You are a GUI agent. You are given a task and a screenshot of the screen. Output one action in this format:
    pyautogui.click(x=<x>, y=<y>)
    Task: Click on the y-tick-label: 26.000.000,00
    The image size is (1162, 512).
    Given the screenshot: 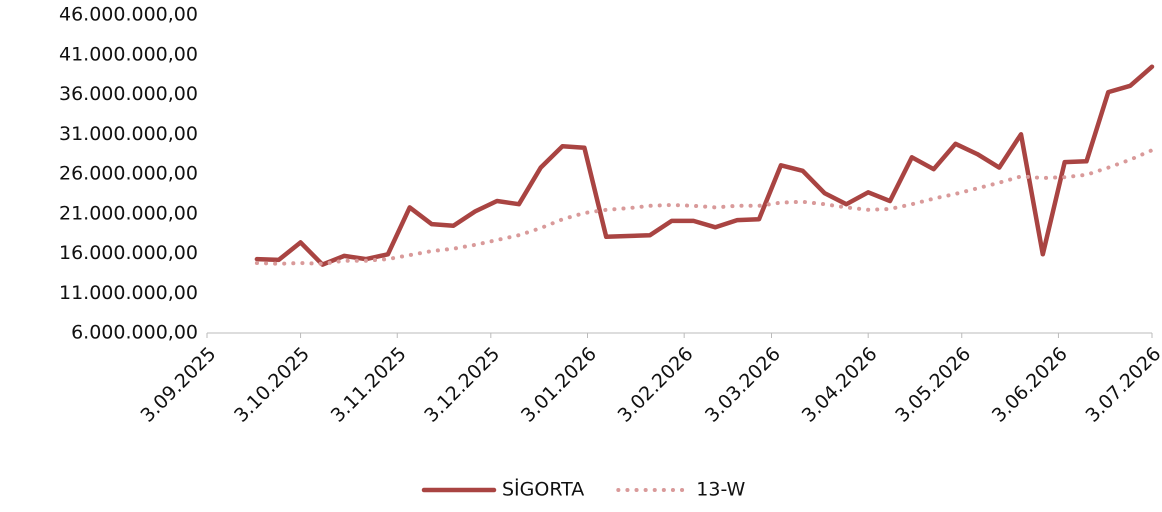 What is the action you would take?
    pyautogui.click(x=128, y=174)
    